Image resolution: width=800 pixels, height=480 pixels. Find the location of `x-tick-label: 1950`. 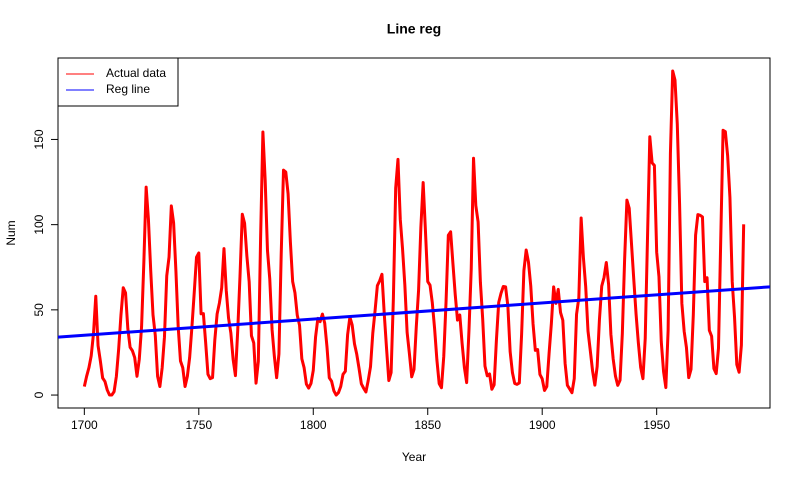

x-tick-label: 1950 is located at coordinates (656, 425).